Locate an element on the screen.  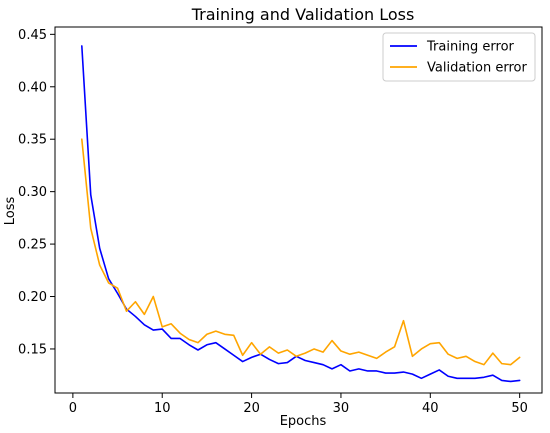
legend-box is located at coordinates (459, 57).